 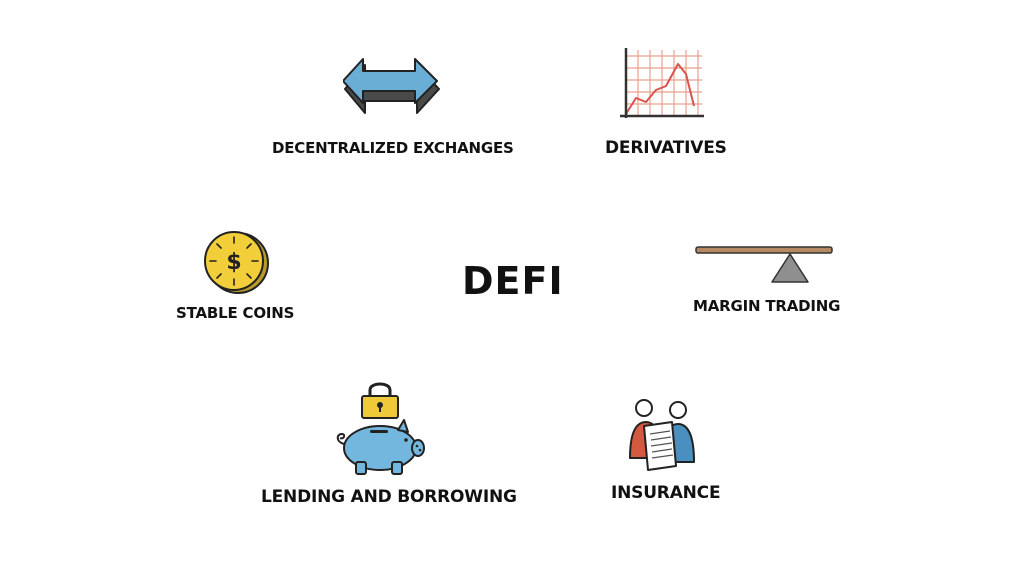 What do you see at coordinates (513, 281) in the screenshot?
I see `diagram-title: DEFI` at bounding box center [513, 281].